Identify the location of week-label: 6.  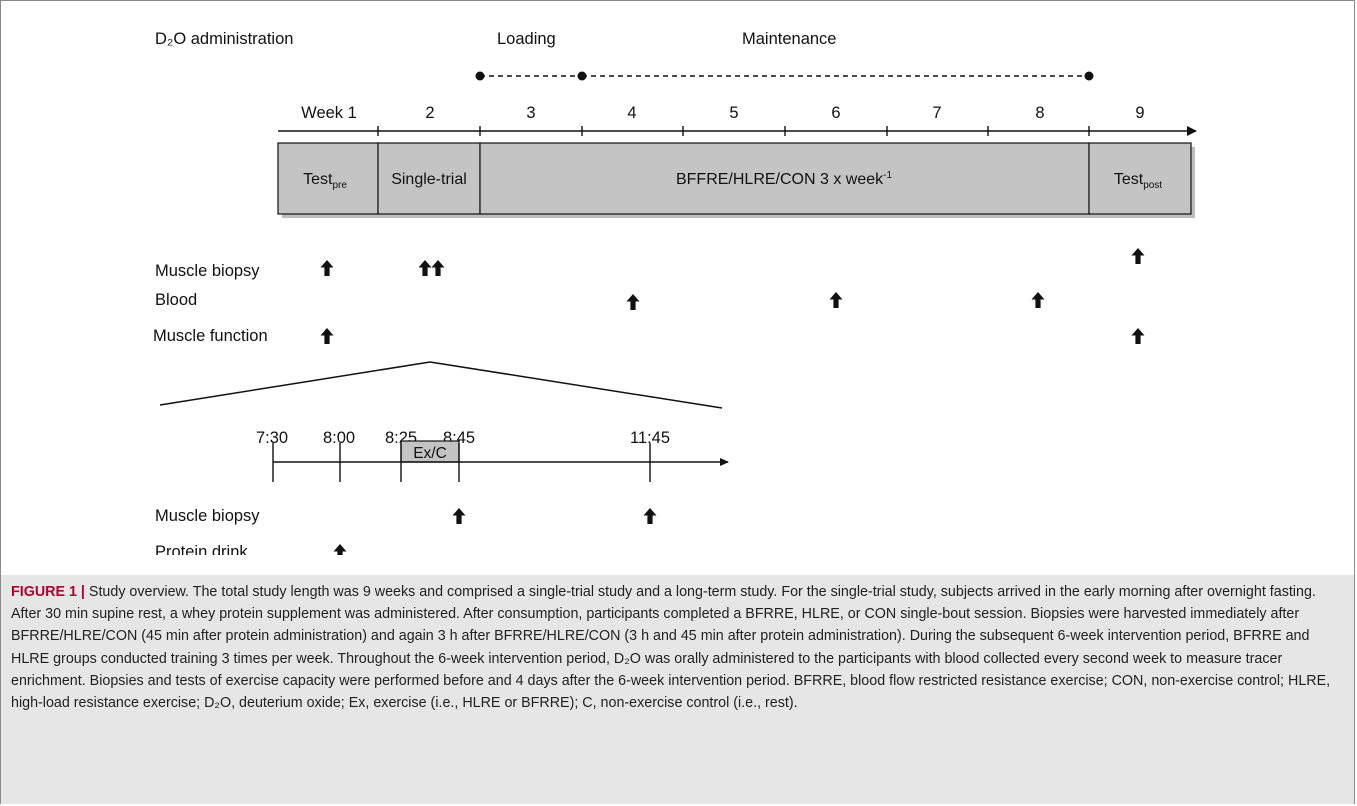
(835, 113).